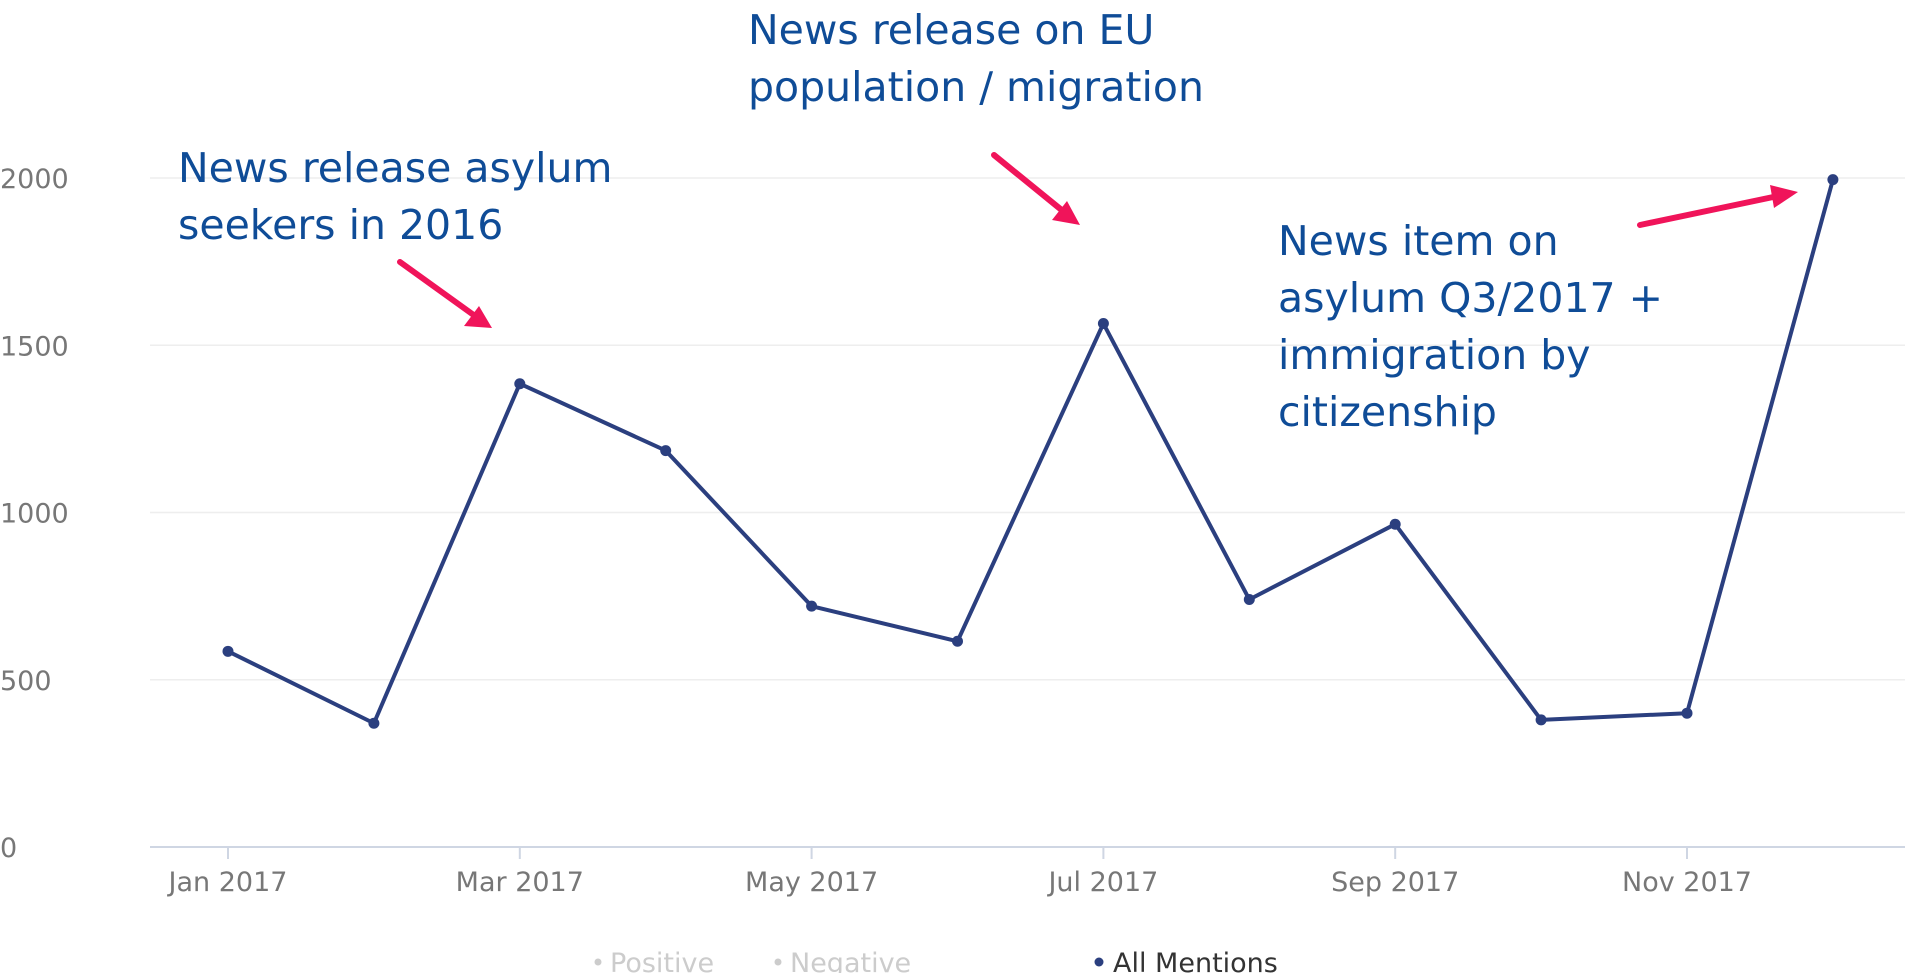 This screenshot has height=973, width=1905. What do you see at coordinates (1418, 241) in the screenshot?
I see `annotation-3-line-1: News item on` at bounding box center [1418, 241].